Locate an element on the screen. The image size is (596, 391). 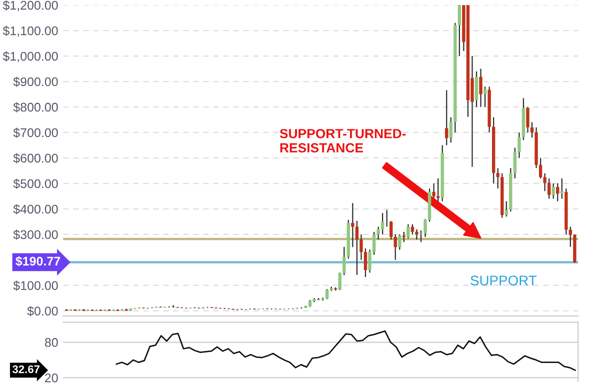
y-tick-label: $1,000.00 is located at coordinates (30, 56).